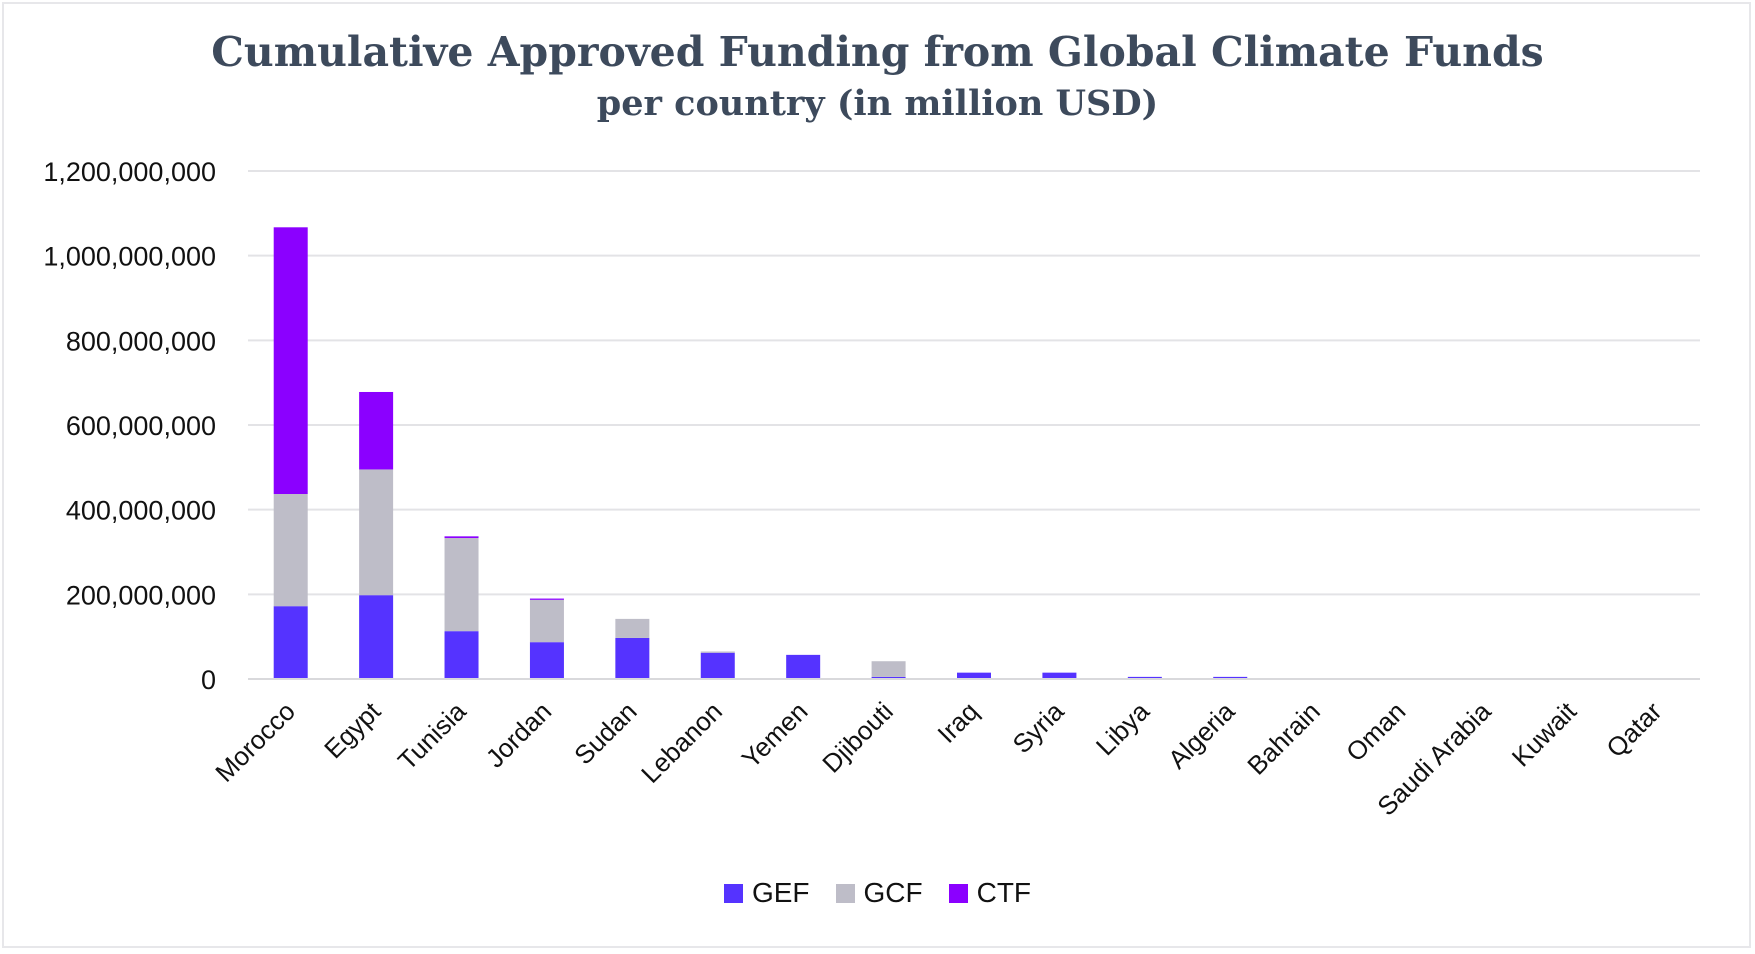 This screenshot has width=1755, height=954. What do you see at coordinates (1004, 892) in the screenshot?
I see `legend-label: CTF` at bounding box center [1004, 892].